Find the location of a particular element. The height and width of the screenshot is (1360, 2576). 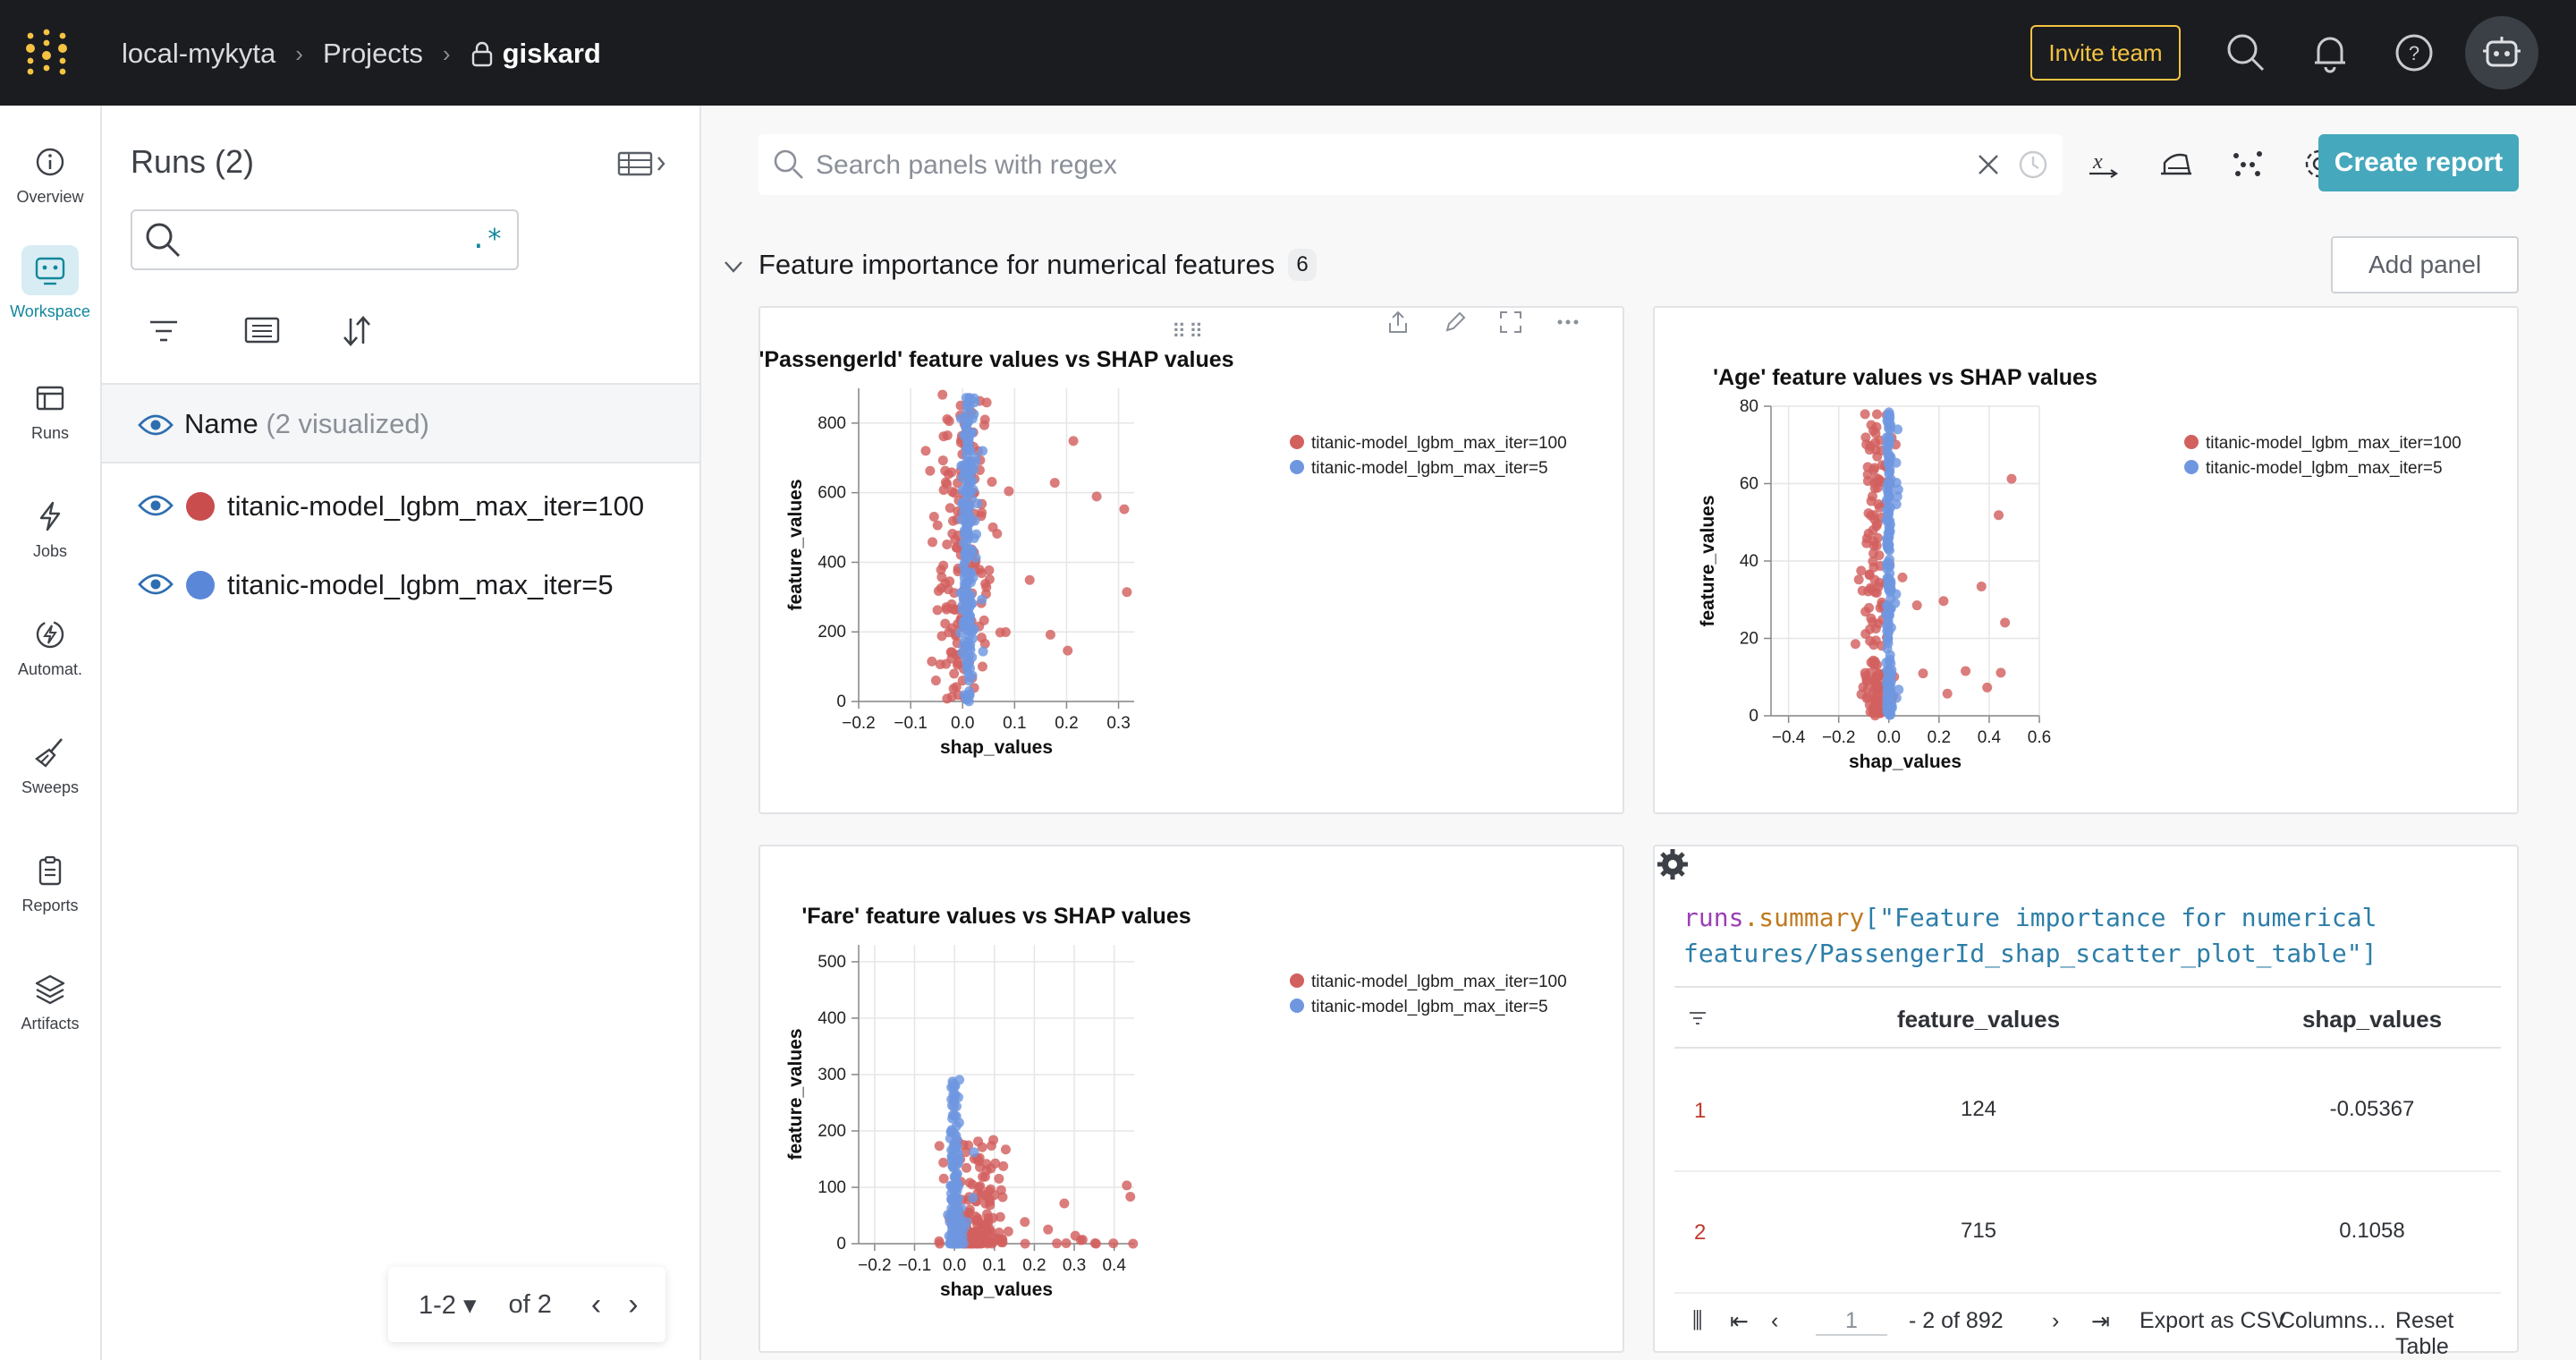

run-row: titanic-model_lgbm_max_iter=5 is located at coordinates (400, 583).